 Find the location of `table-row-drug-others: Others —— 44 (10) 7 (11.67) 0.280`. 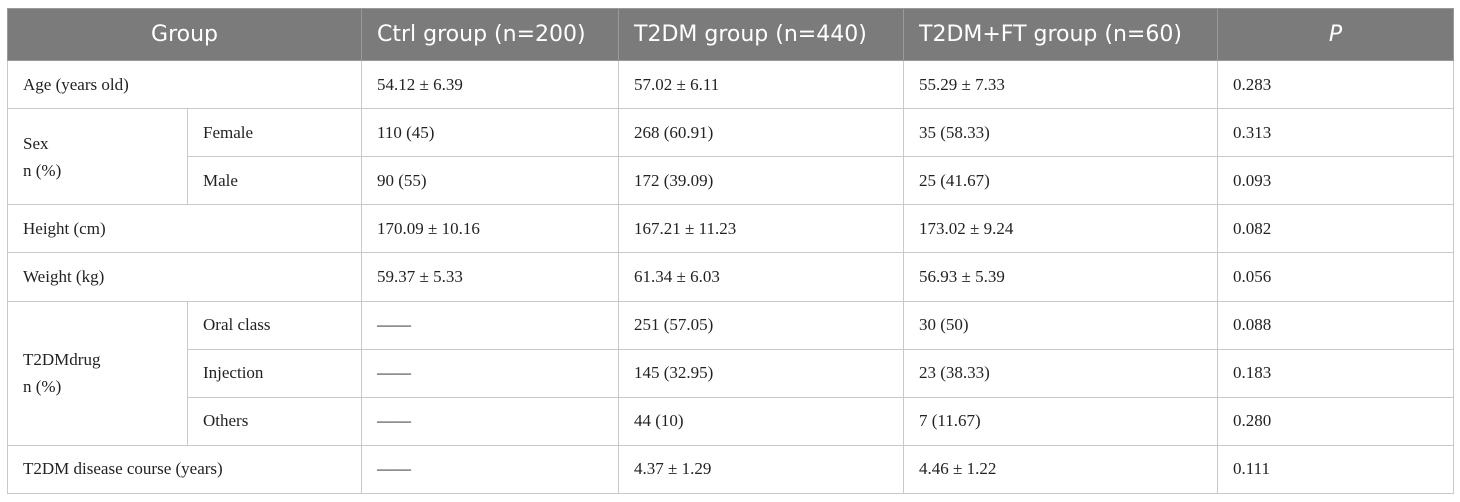

table-row-drug-others: Others —— 44 (10) 7 (11.67) 0.280 is located at coordinates (731, 421).